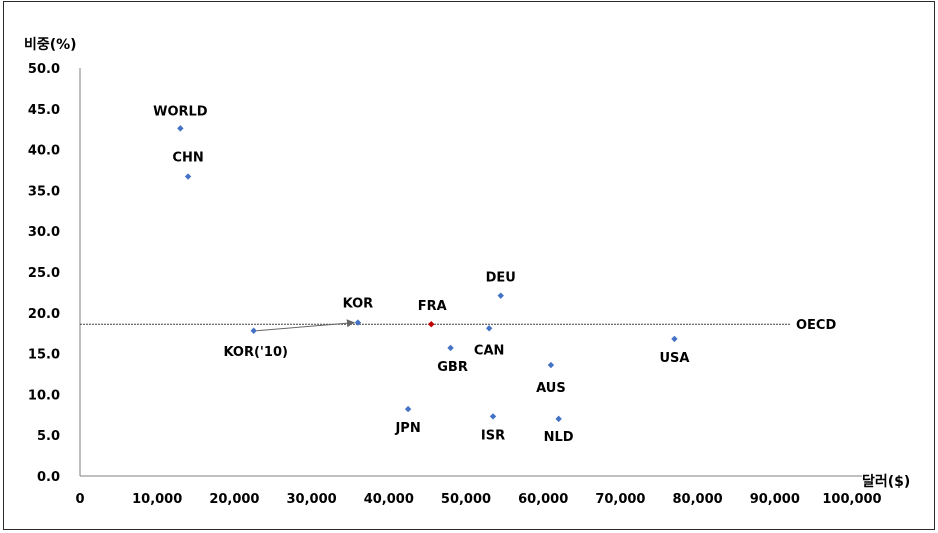 Image resolution: width=938 pixels, height=533 pixels. What do you see at coordinates (255, 352) in the screenshot?
I see `point-label: KOR('10)` at bounding box center [255, 352].